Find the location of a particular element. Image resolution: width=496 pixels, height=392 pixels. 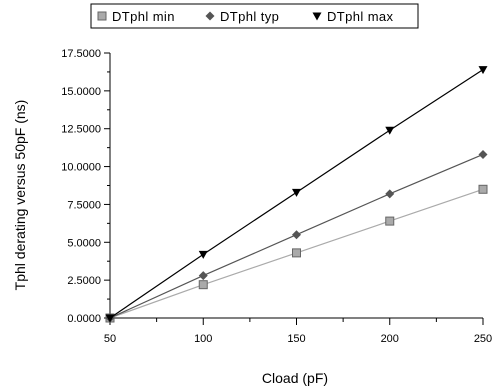

y-axis-title: Tphl derating versus 50pF (ns) is located at coordinates (20, 195).